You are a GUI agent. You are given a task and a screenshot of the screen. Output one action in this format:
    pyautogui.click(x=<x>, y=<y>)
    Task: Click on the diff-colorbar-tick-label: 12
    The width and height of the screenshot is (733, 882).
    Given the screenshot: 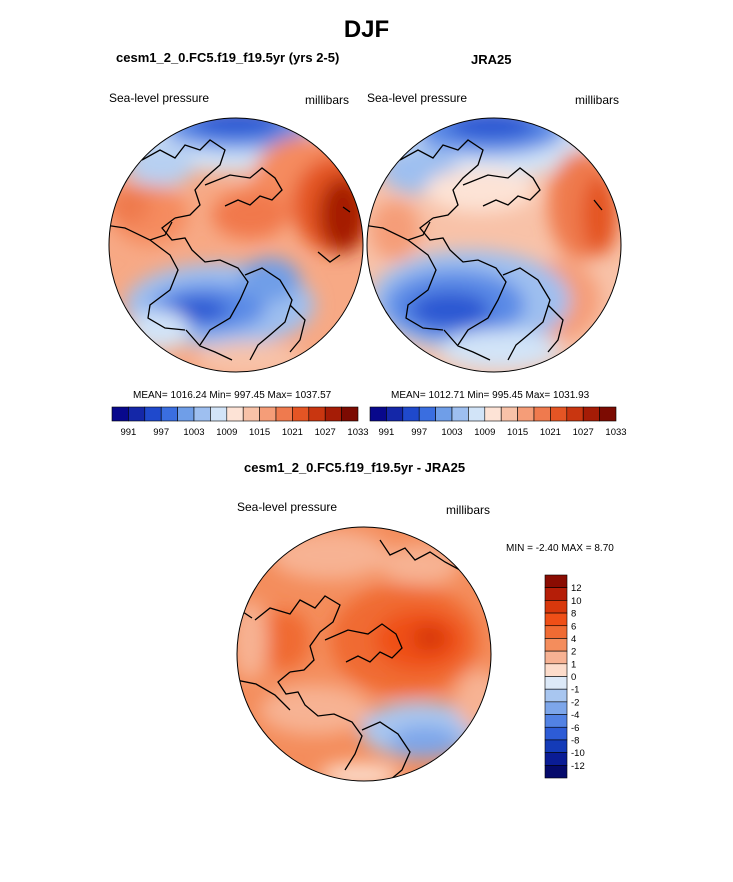 What is the action you would take?
    pyautogui.click(x=576, y=588)
    